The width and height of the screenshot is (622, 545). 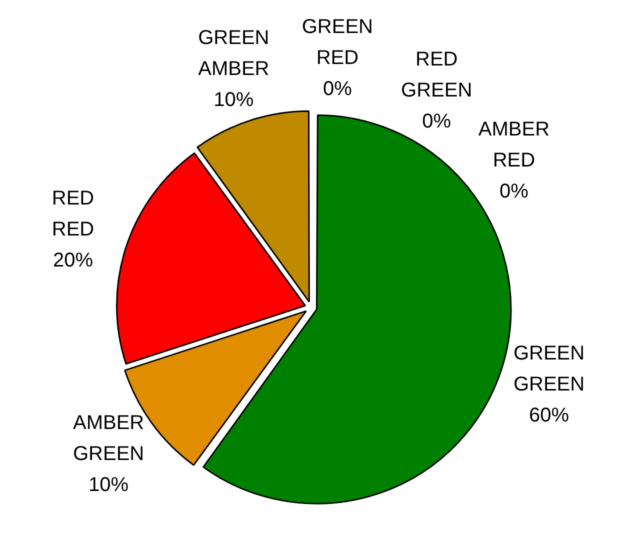 I want to click on slice-label: GREEN AMBER, so click(x=234, y=53).